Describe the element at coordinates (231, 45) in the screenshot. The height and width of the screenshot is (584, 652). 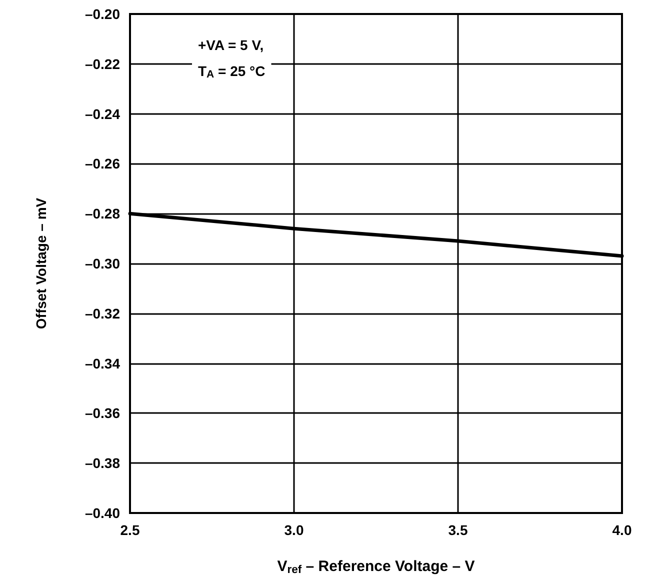
I see `annotation: +VA = 5 V,` at that location.